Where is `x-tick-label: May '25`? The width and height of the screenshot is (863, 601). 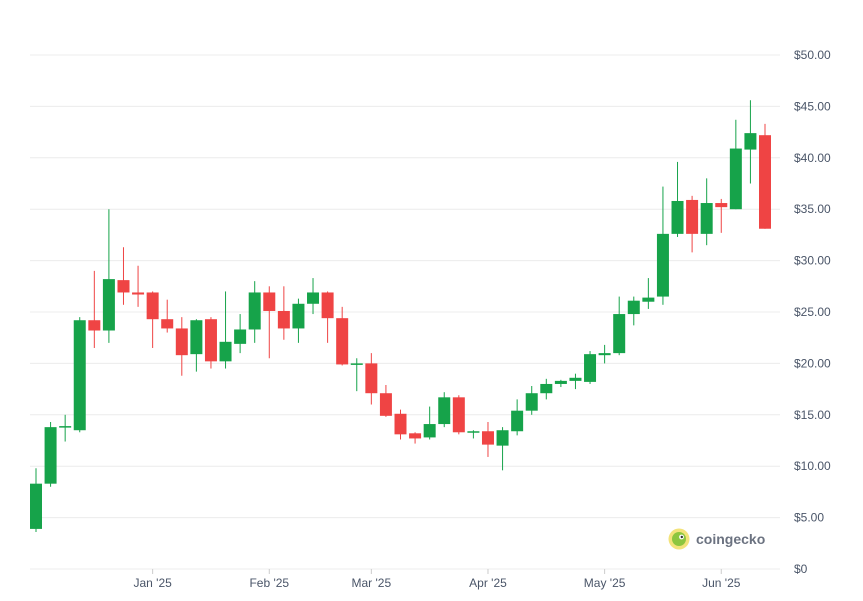 x-tick-label: May '25 is located at coordinates (605, 583).